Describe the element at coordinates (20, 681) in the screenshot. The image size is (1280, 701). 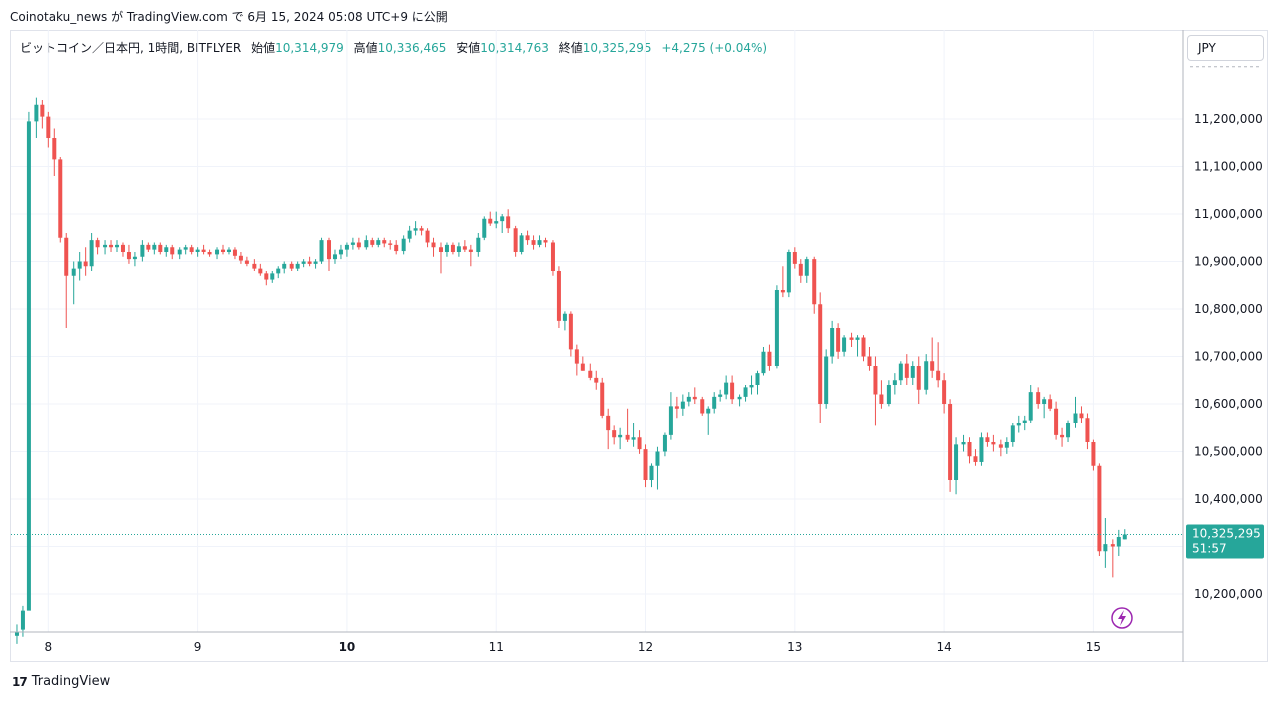
I see `tradingview-logo-icon: 17` at that location.